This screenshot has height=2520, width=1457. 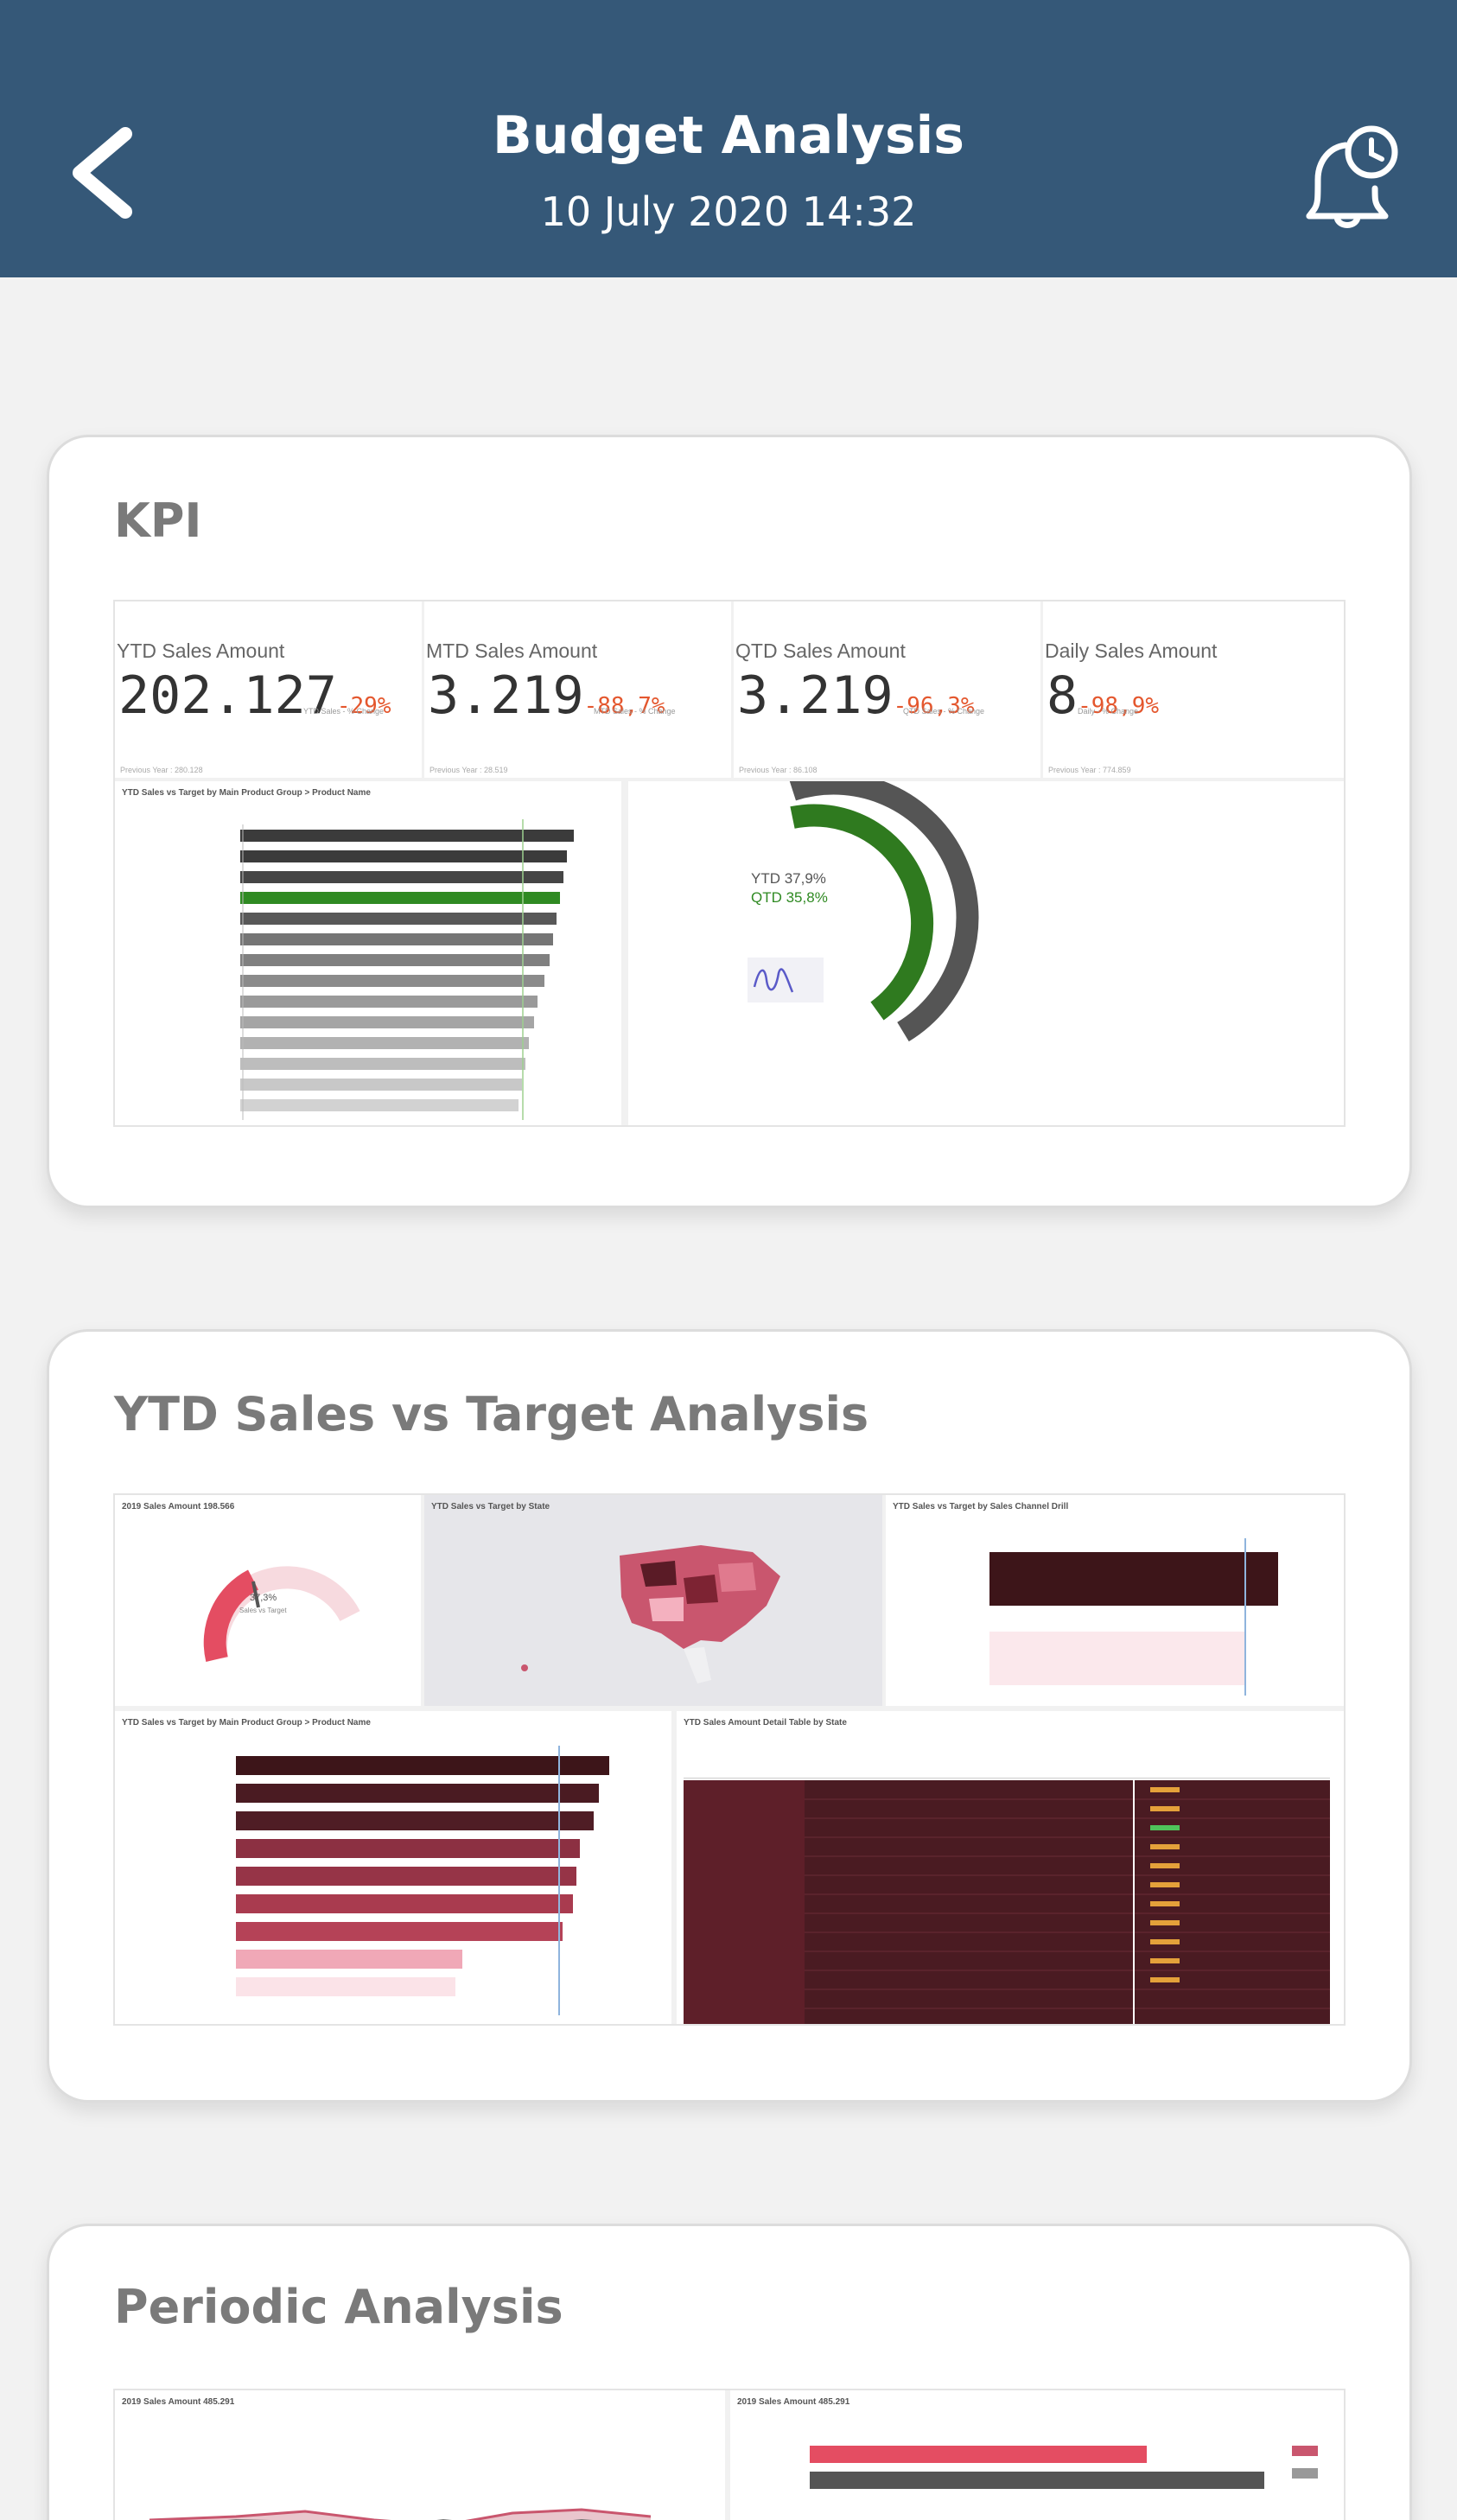 I want to click on kpi-value: 3.219-88,7%, so click(x=547, y=695).